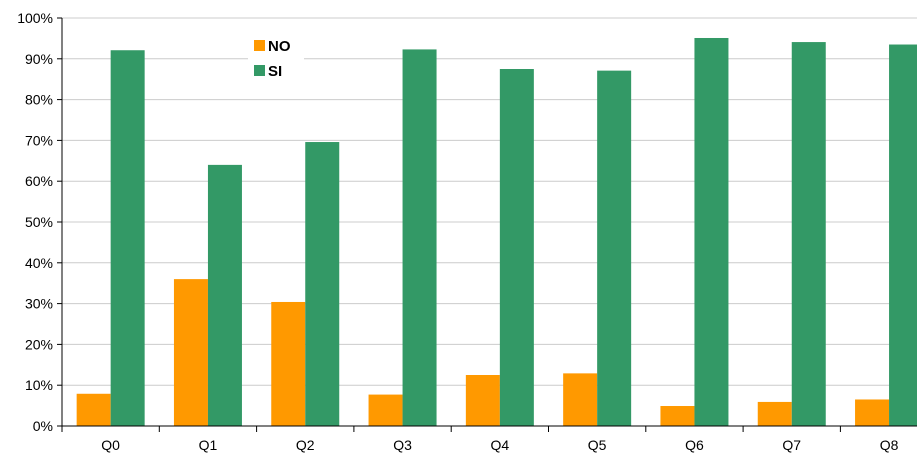 Image resolution: width=917 pixels, height=455 pixels. Describe the element at coordinates (694, 445) in the screenshot. I see `x-tick-label: Q6` at that location.